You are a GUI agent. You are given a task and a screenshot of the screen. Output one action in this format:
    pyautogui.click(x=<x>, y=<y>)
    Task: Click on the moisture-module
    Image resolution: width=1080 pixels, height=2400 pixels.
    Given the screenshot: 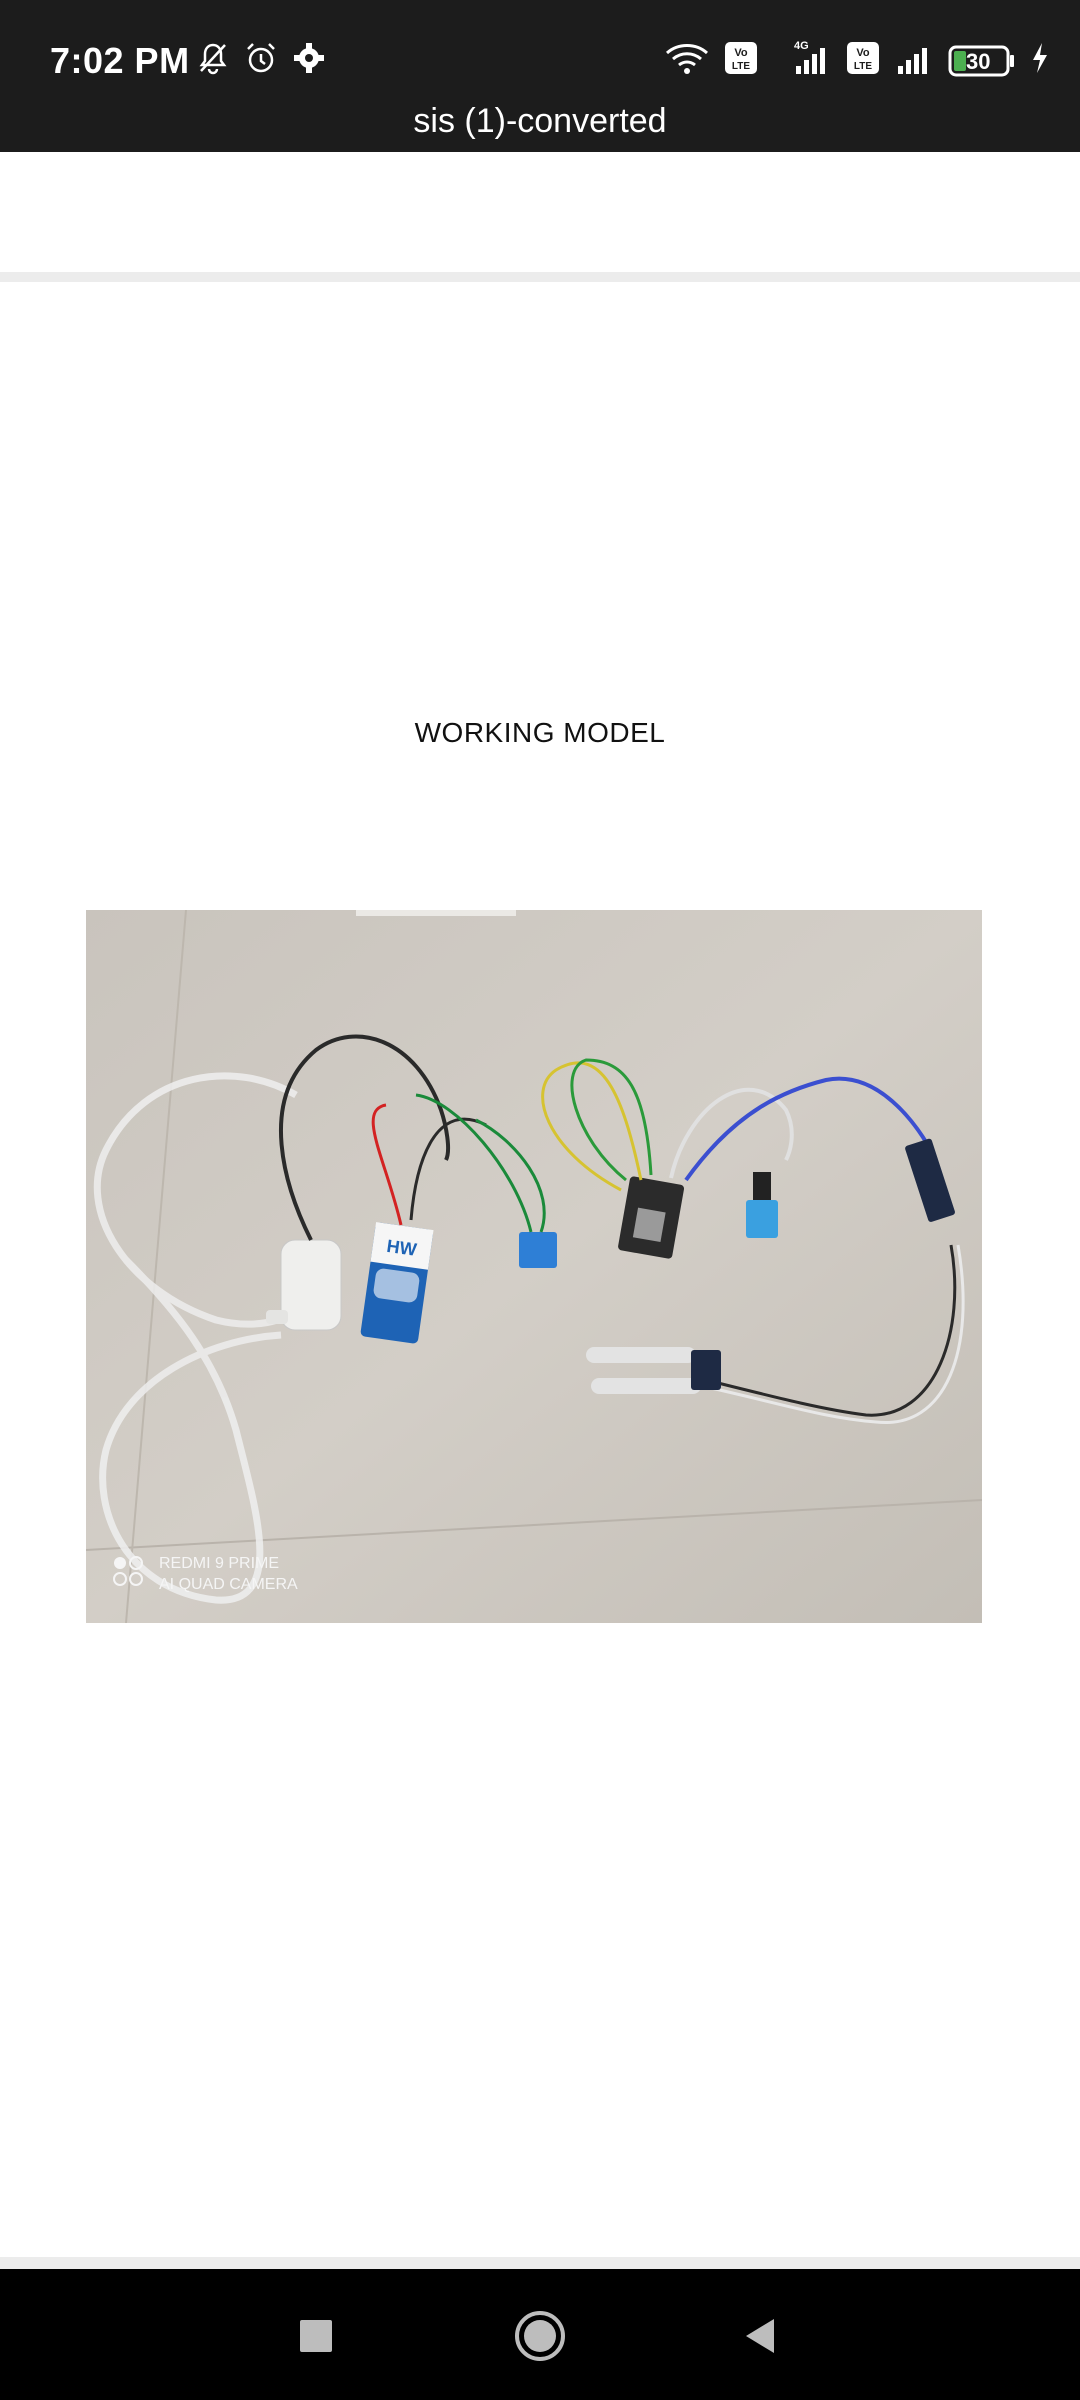 What is the action you would take?
    pyautogui.click(x=930, y=1180)
    